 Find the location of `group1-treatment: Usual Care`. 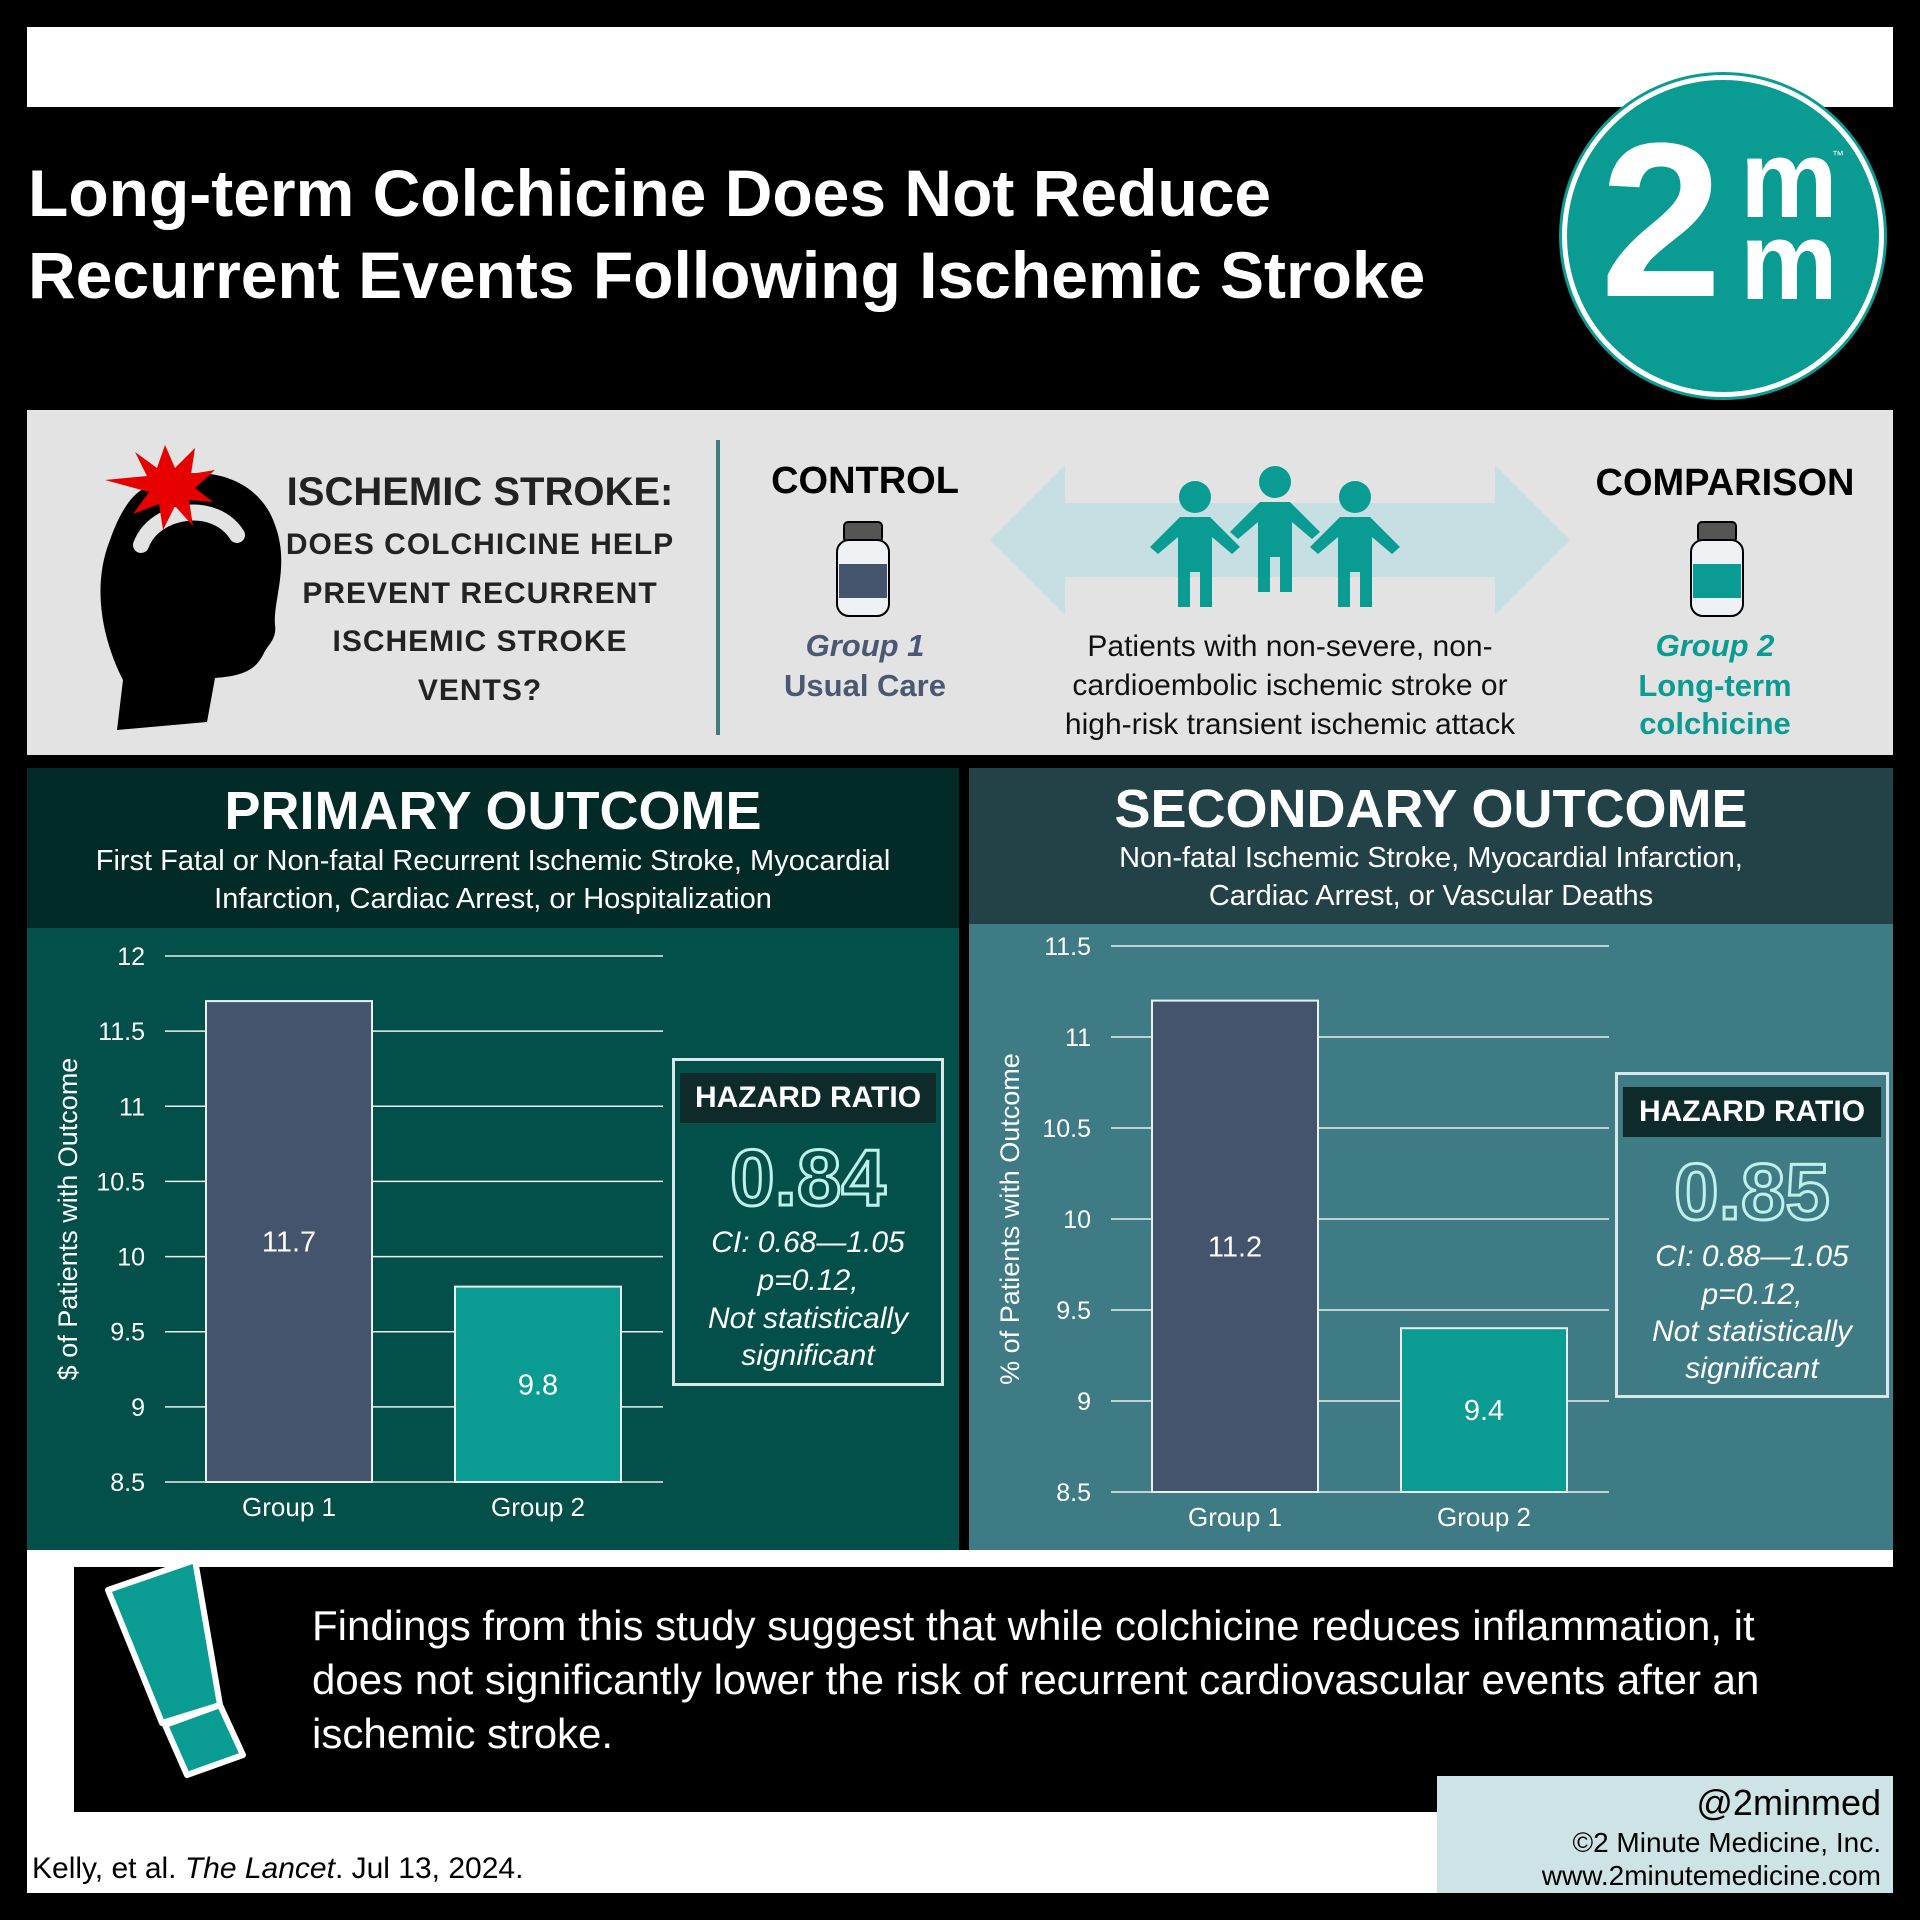

group1-treatment: Usual Care is located at coordinates (865, 685).